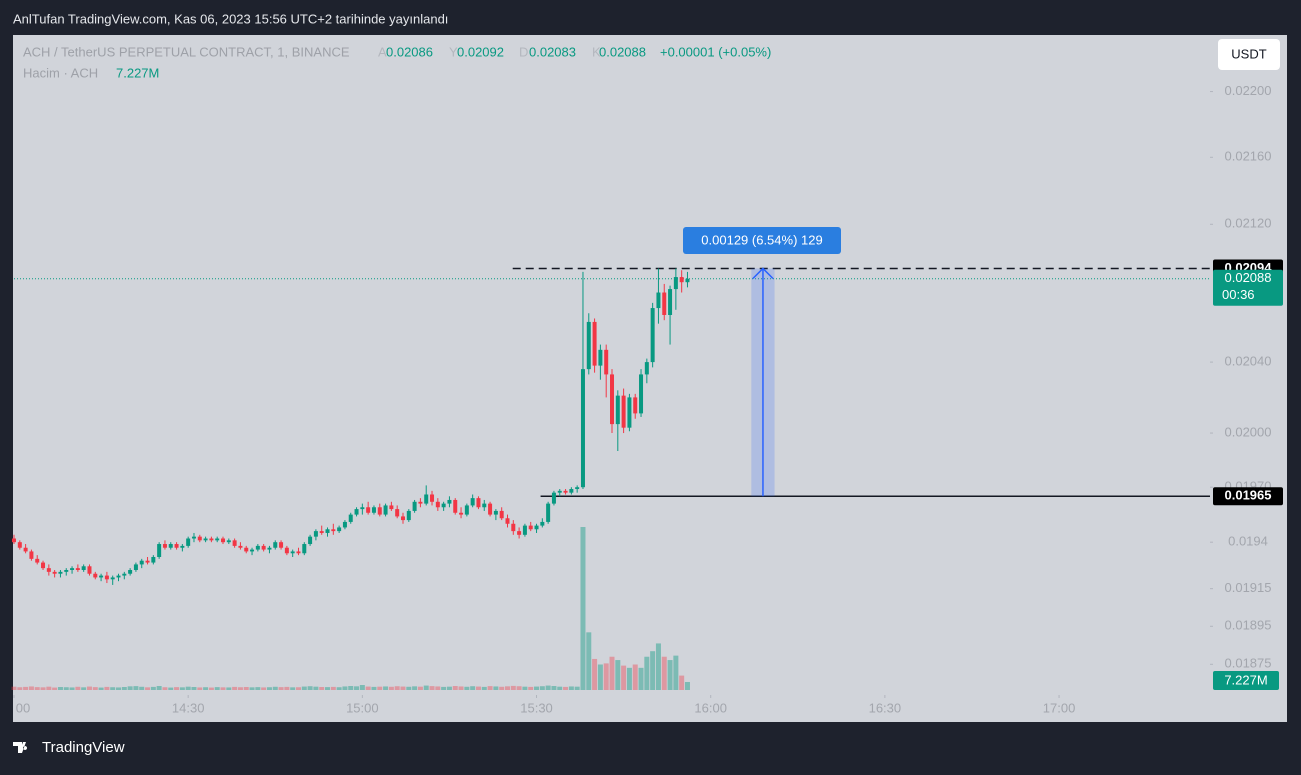 The image size is (1301, 775). What do you see at coordinates (762, 240) in the screenshot?
I see `measure-label-box` at bounding box center [762, 240].